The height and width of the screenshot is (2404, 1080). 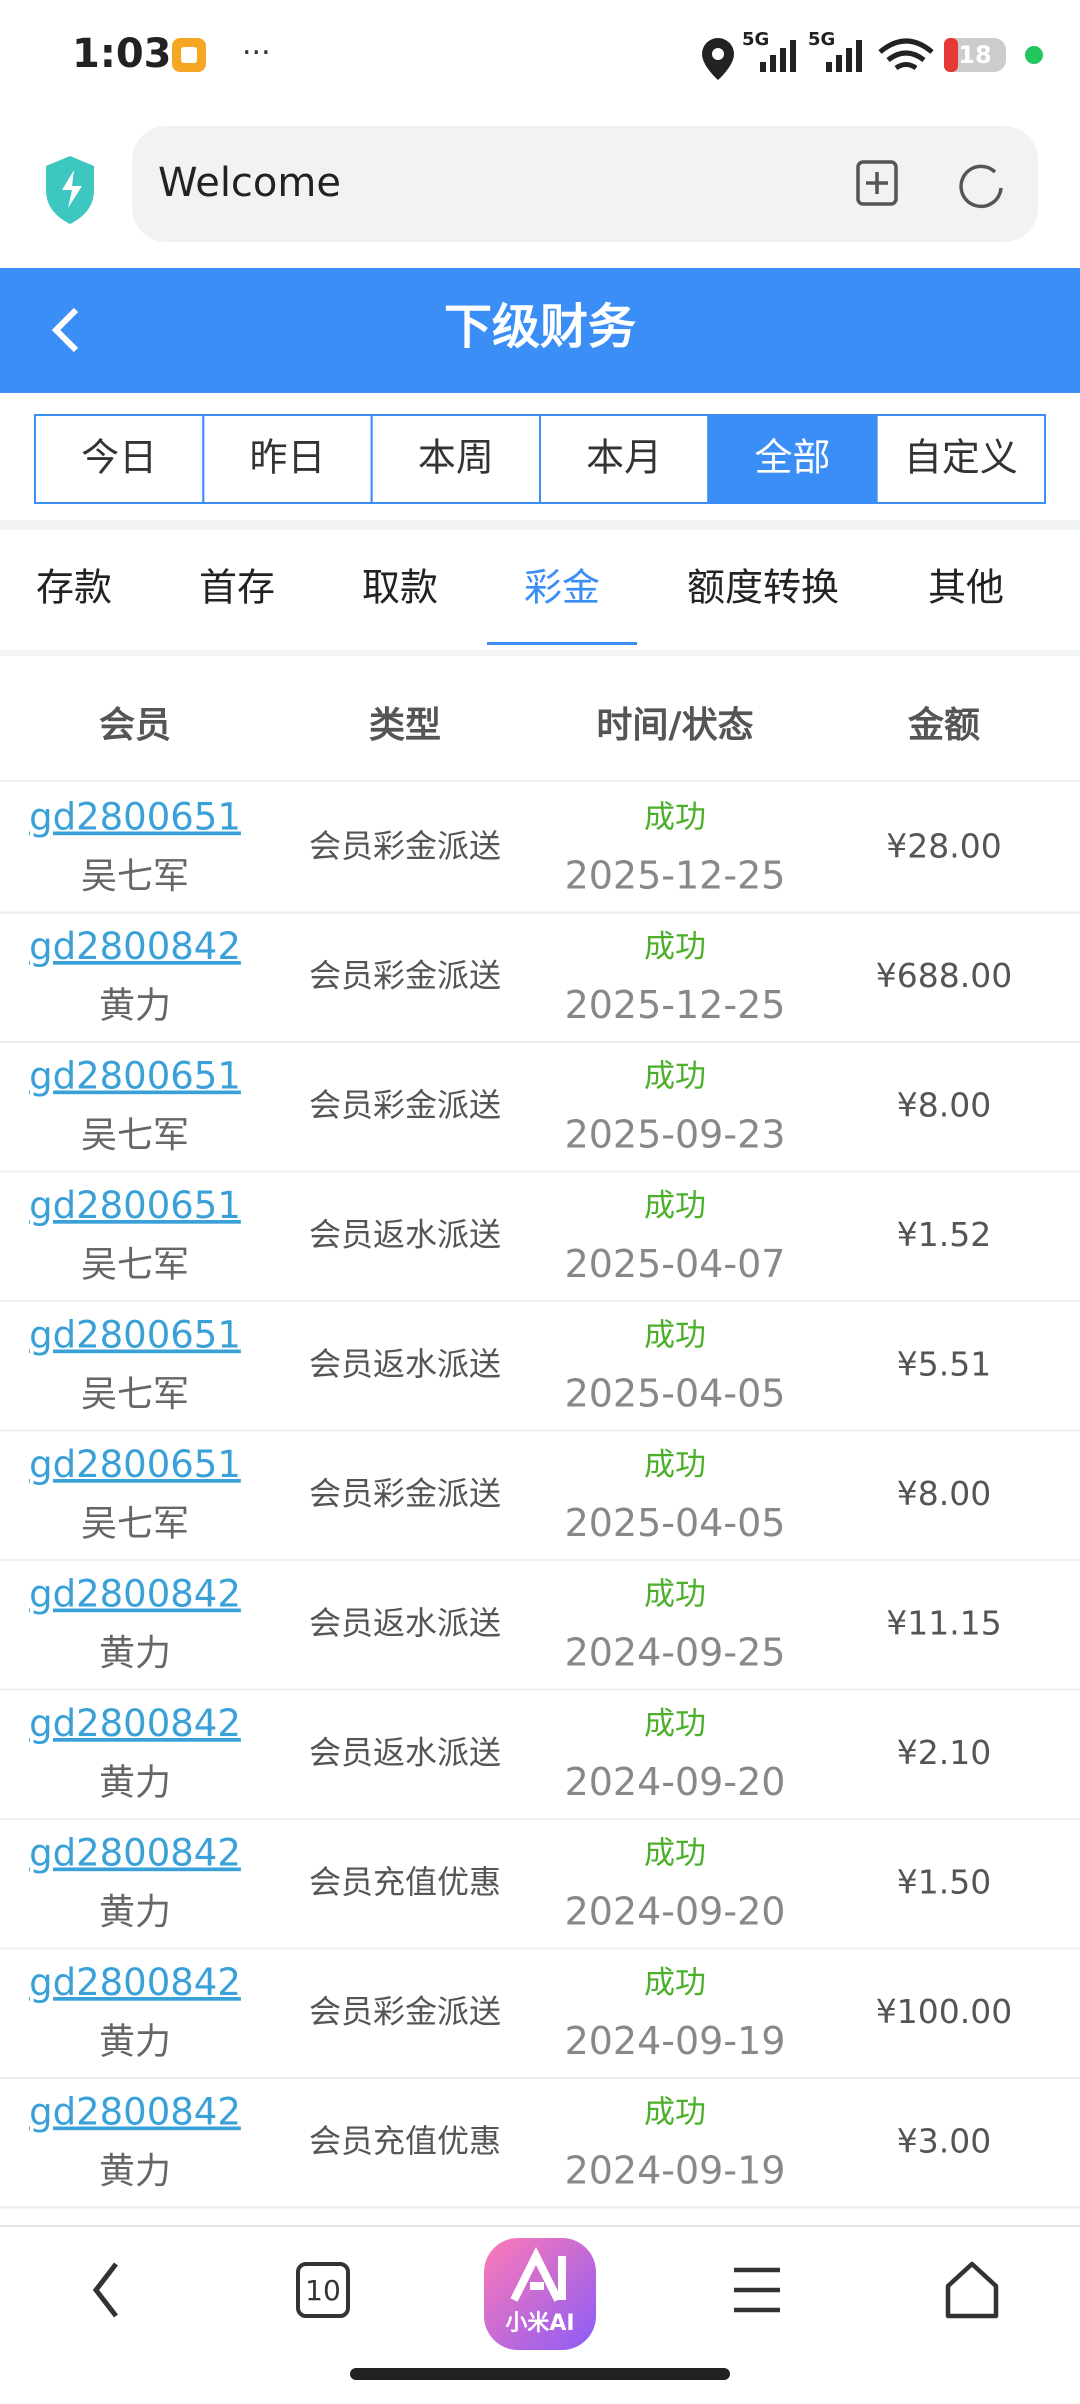 I want to click on date: 2025-09-23, so click(x=675, y=1135).